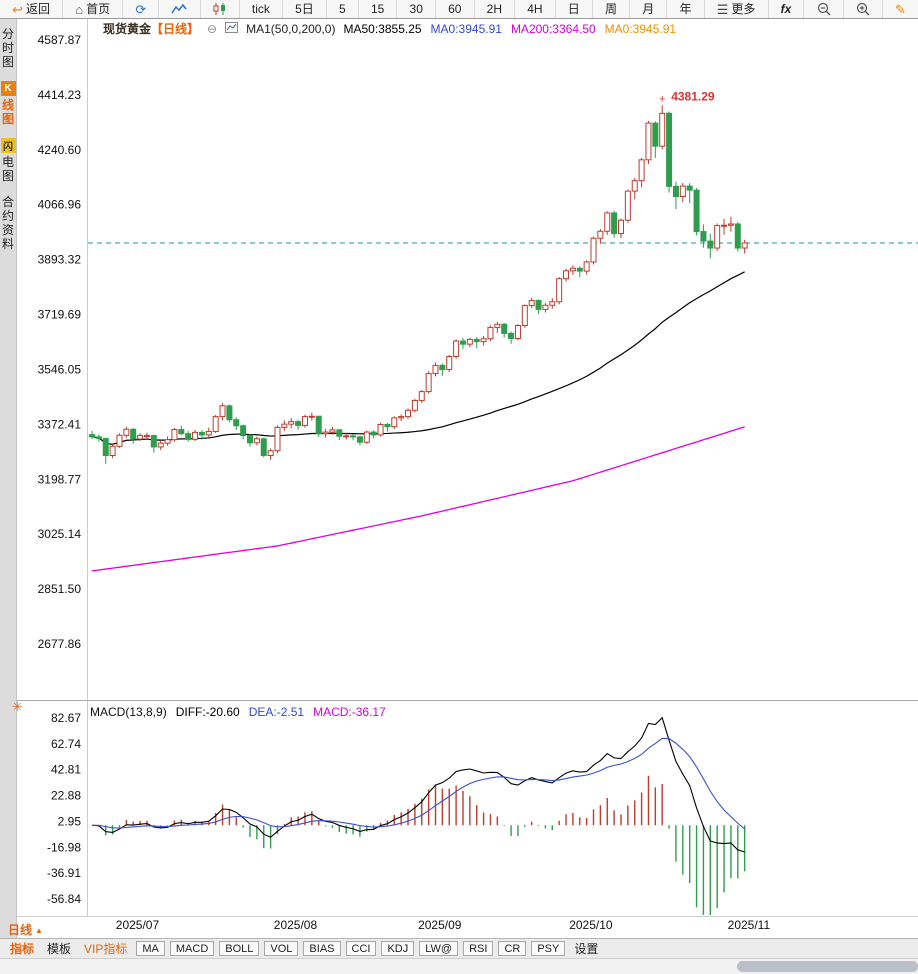  I want to click on horizontal-scrollbar, so click(459, 966).